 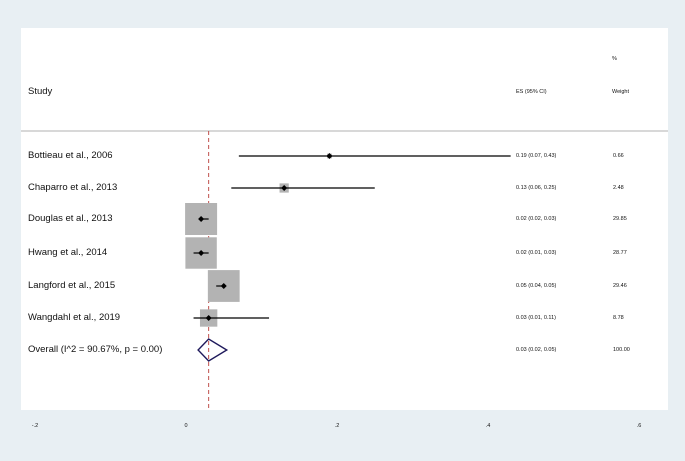 I want to click on overall-es-ci: 0.03 (0.02, 0.05), so click(x=536, y=350).